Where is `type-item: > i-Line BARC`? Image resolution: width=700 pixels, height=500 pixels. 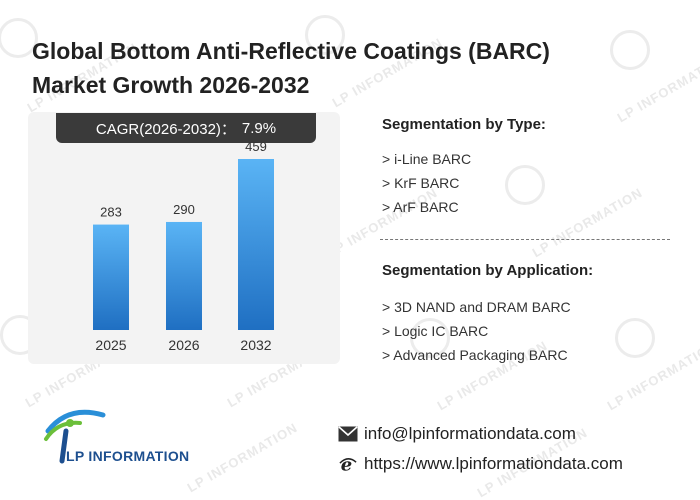
type-item: > i-Line BARC is located at coordinates (427, 159).